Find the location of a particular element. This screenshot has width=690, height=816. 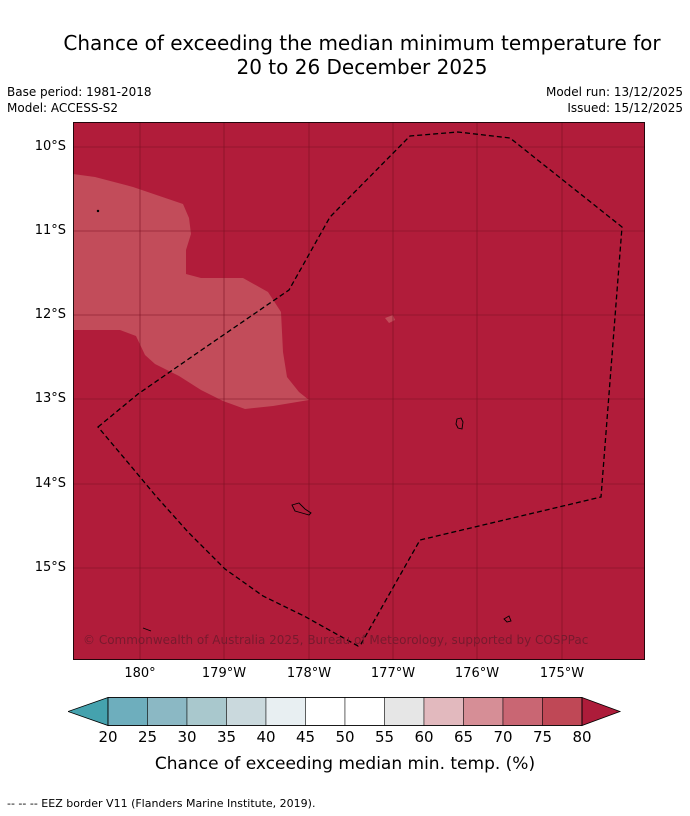

colorbar-tick-label: 25 is located at coordinates (147, 737).